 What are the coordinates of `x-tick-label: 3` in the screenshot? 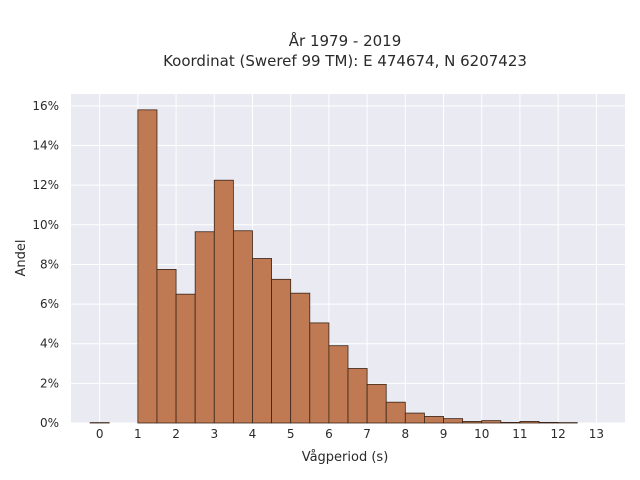 It's located at (214, 434).